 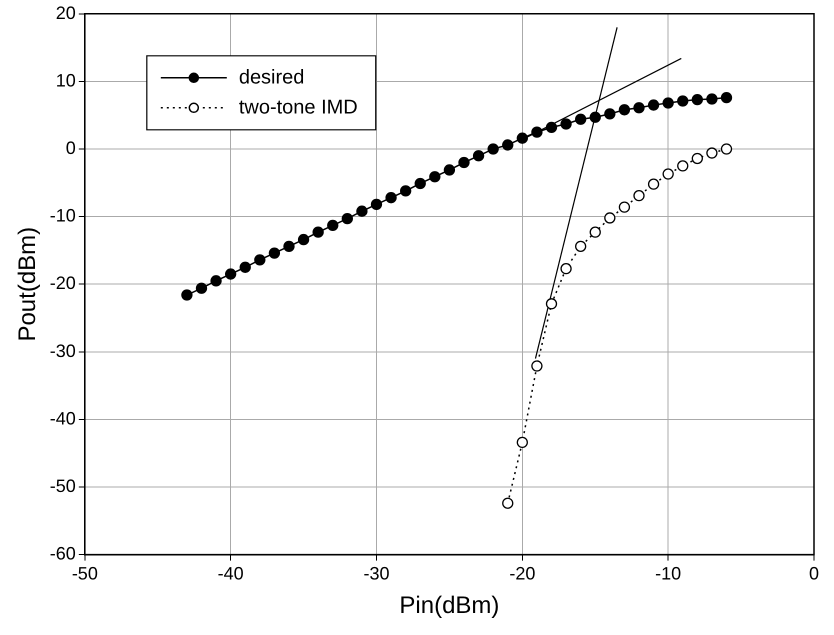 I want to click on y-tick-label: 20, so click(x=66, y=12).